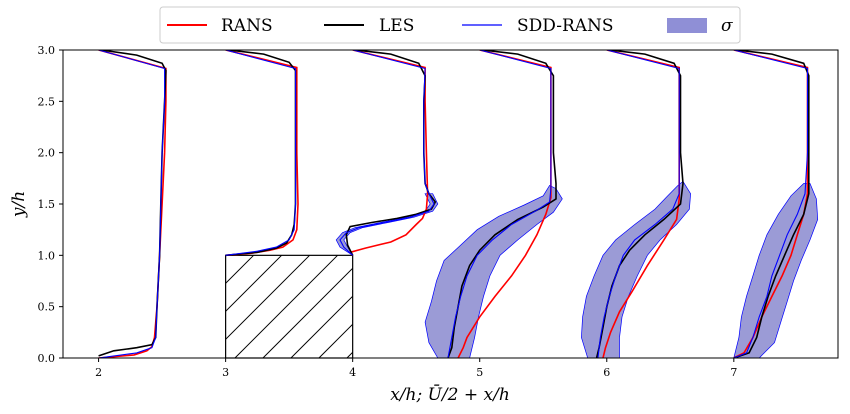 The height and width of the screenshot is (414, 850). Describe the element at coordinates (727, 26) in the screenshot. I see `legend-label-sigma: σ` at that location.